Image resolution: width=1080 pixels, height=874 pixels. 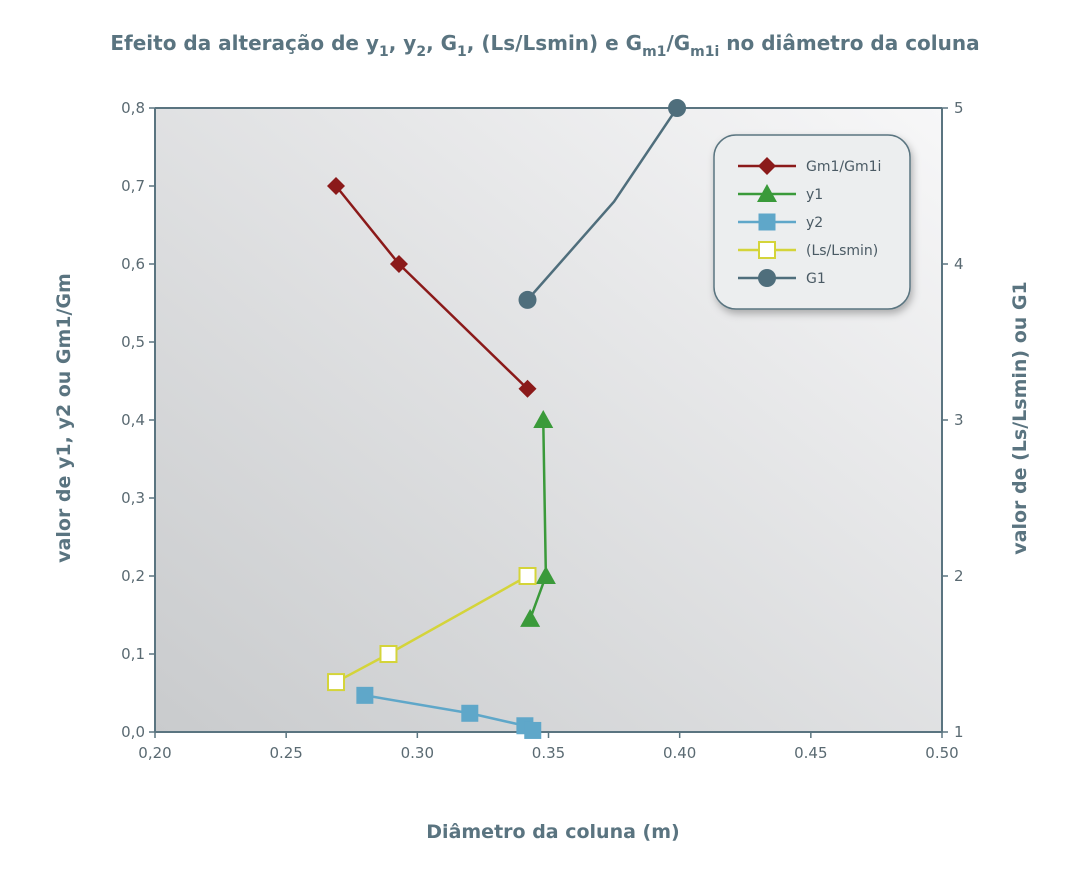 I want to click on y-left-axis-label: valor de y1, y2 ou Gm1/Gm, so click(x=64, y=418).